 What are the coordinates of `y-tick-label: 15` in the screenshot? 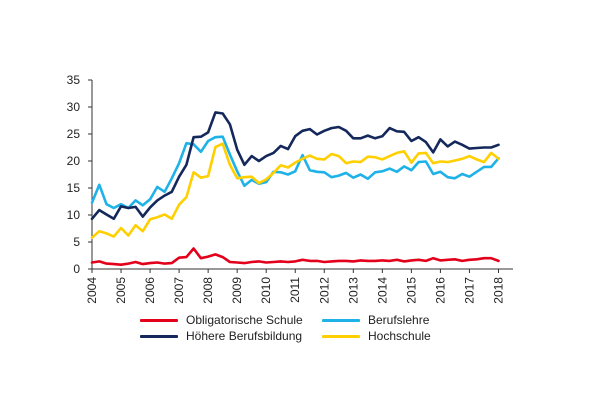 It's located at (74, 188).